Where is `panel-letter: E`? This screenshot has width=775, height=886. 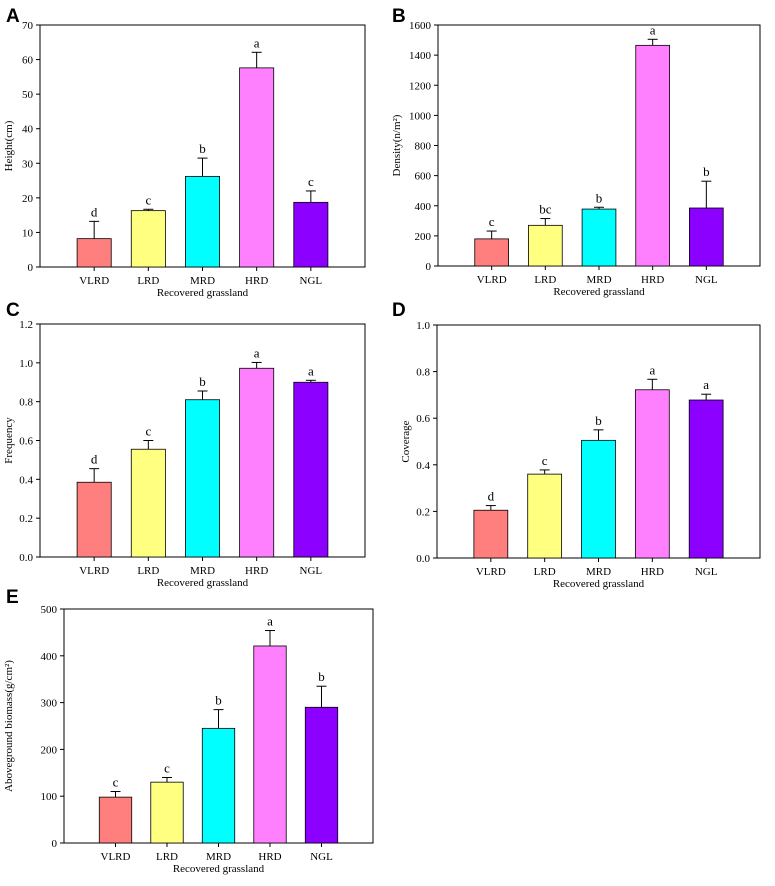 panel-letter: E is located at coordinates (12, 597).